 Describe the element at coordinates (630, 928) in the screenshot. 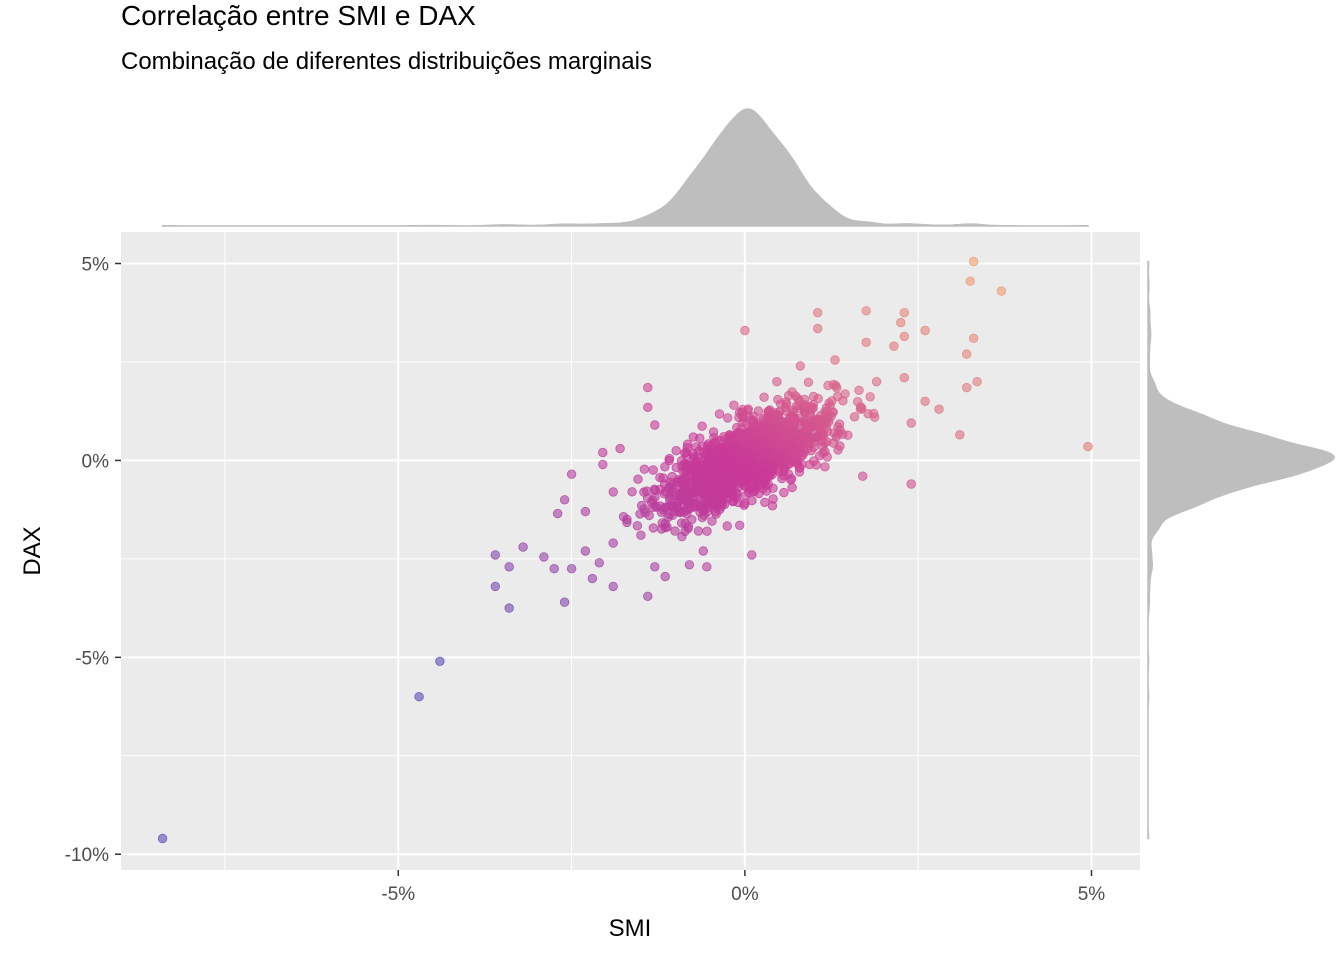

I see `x-axis-label: SMI` at that location.